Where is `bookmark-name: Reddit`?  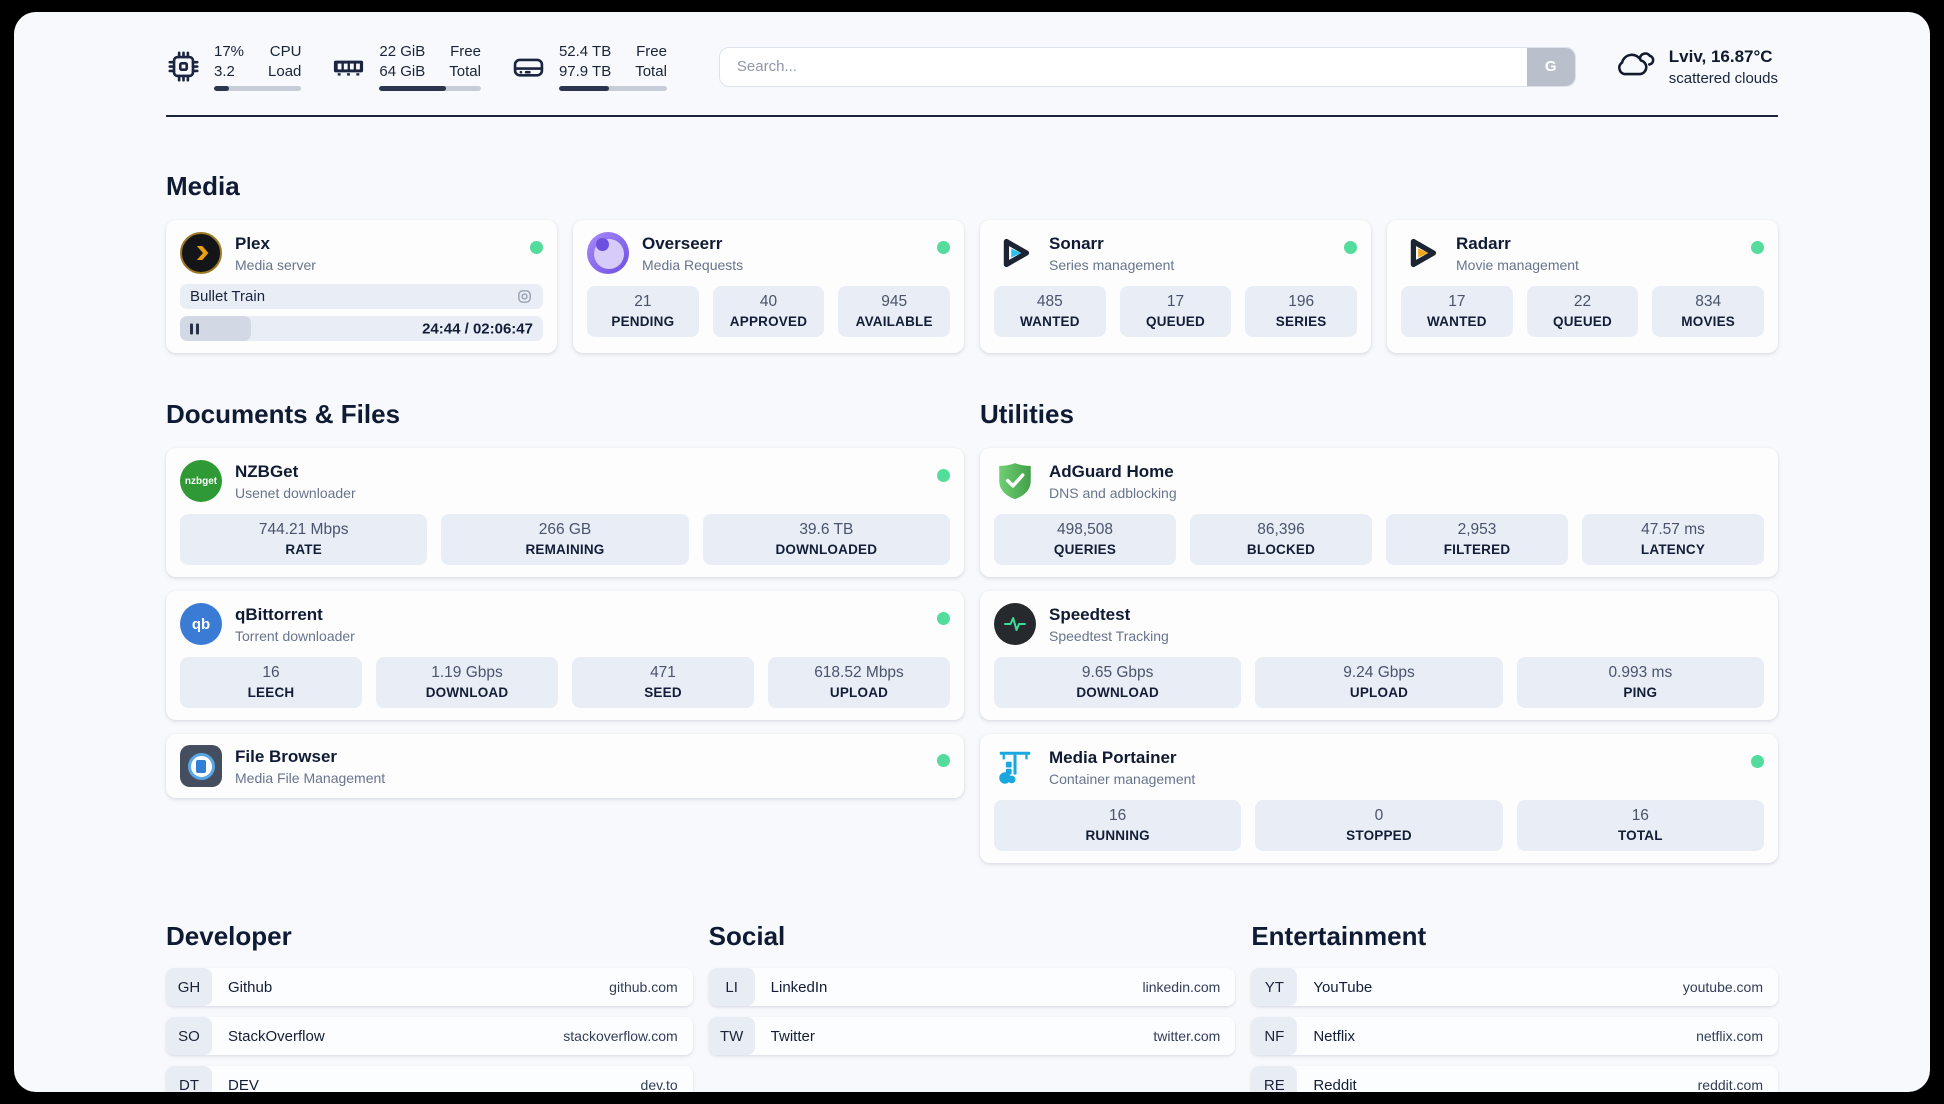
bookmark-name: Reddit is located at coordinates (1335, 1084).